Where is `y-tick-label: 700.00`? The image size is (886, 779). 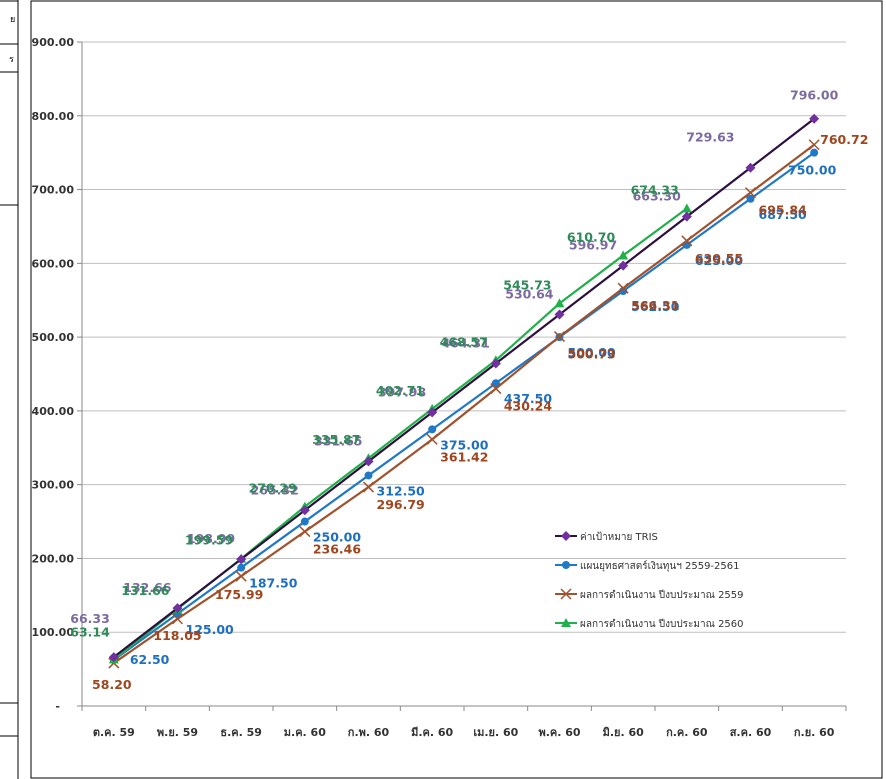 y-tick-label: 700.00 is located at coordinates (53, 190).